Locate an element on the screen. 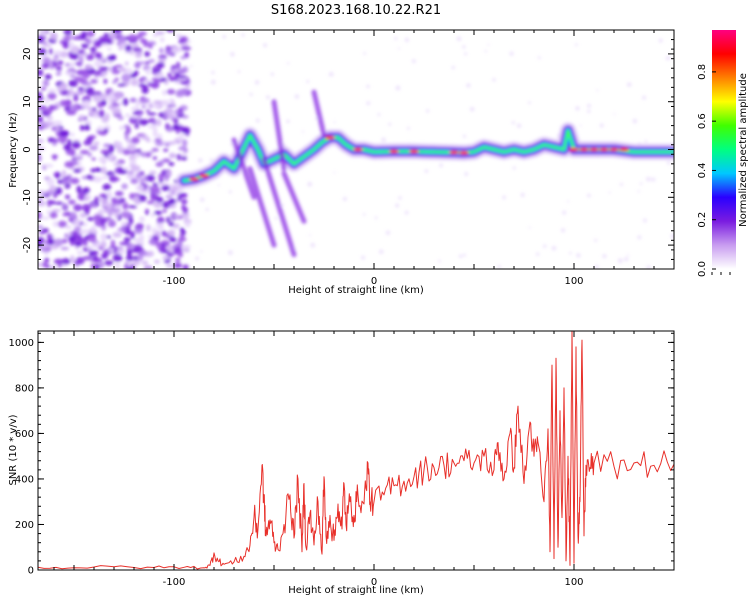  colorbar-ticks: 0.0 0.2 0.4 0.6 0.8 is located at coordinates (714, 170).